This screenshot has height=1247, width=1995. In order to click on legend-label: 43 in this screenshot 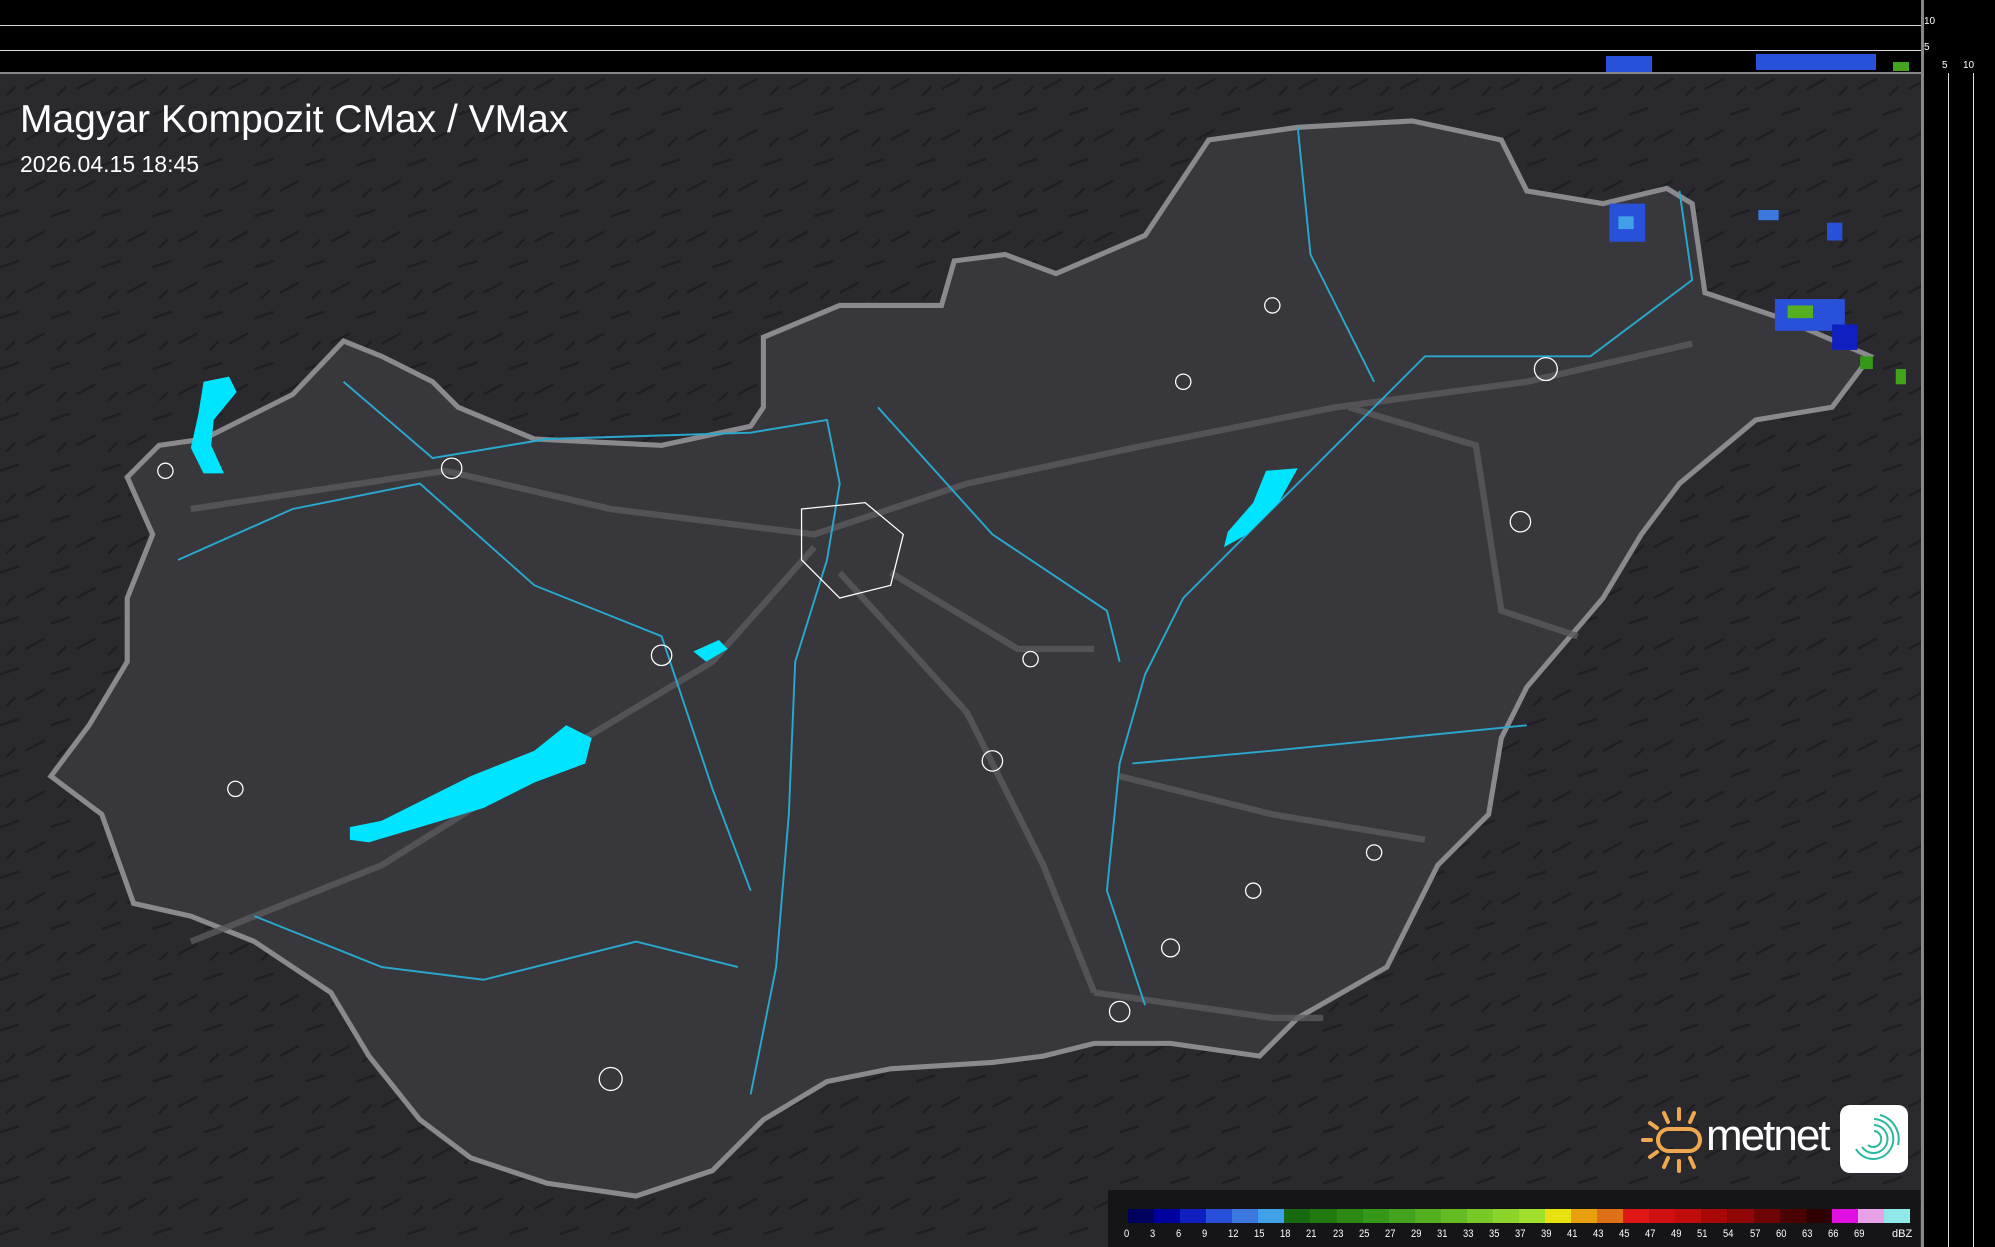, I will do `click(1598, 1234)`.